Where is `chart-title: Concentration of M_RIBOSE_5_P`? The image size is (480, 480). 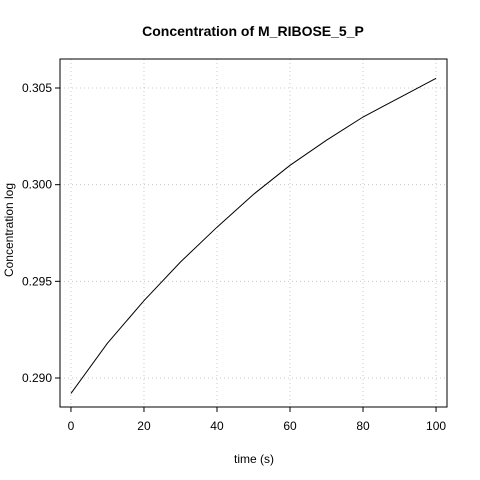 chart-title: Concentration of M_RIBOSE_5_P is located at coordinates (253, 31).